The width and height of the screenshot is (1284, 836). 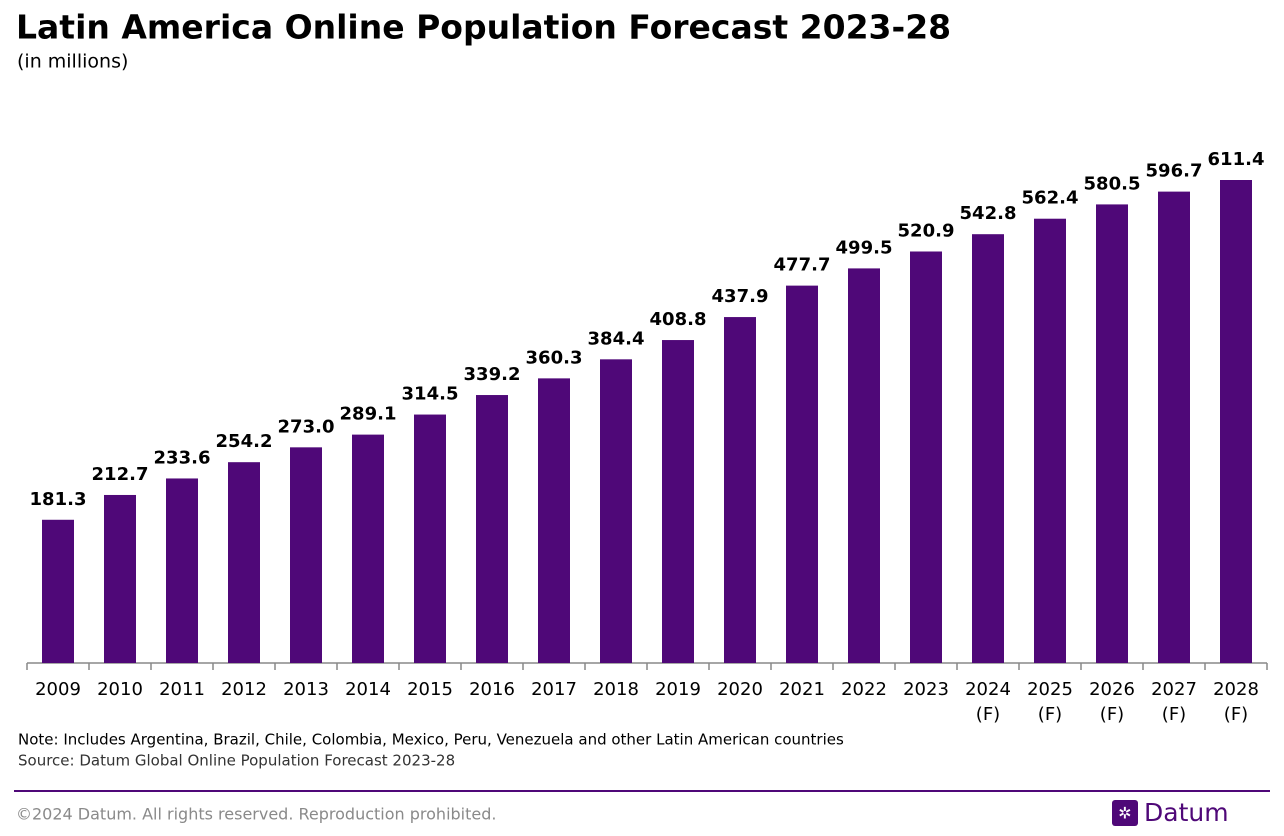 What do you see at coordinates (988, 702) in the screenshot?
I see `x-tick-label: 2024 (F)` at bounding box center [988, 702].